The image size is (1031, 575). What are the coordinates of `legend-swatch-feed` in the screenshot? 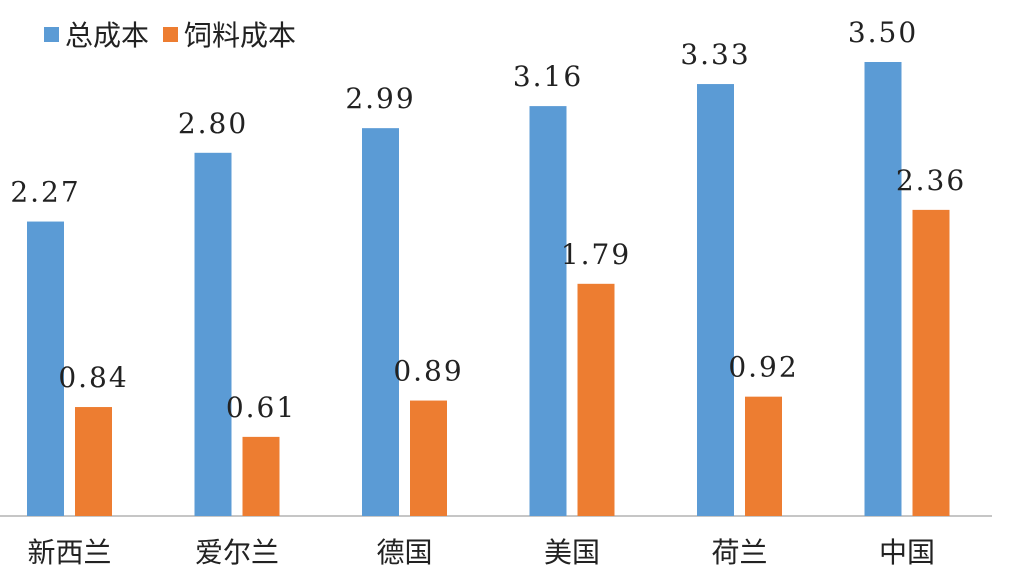 It's located at (171, 34).